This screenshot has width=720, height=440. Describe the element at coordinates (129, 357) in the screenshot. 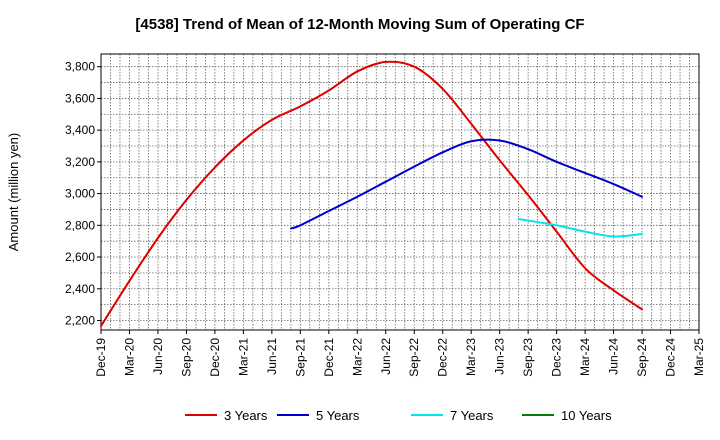

I see `x-tick-label: Mar-20` at that location.